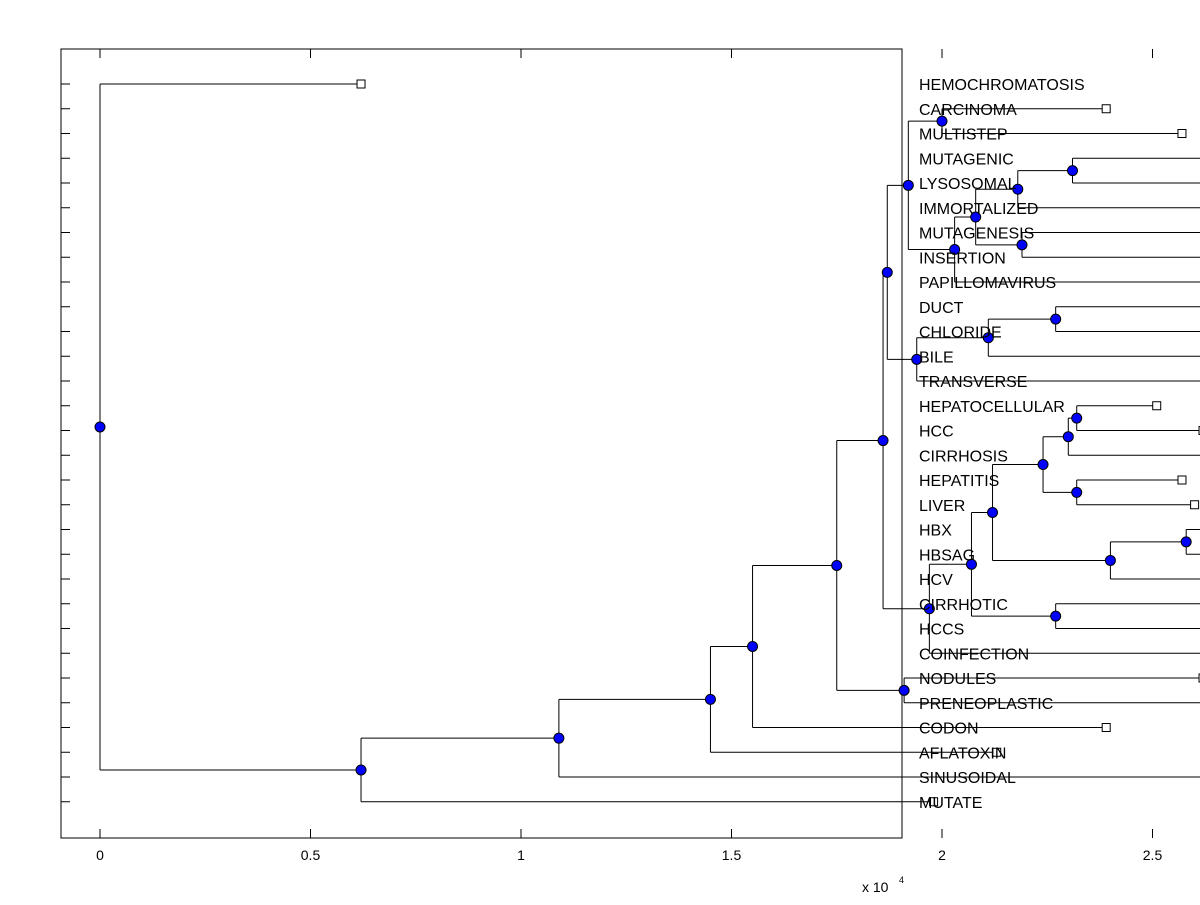 The width and height of the screenshot is (1200, 905). Describe the element at coordinates (968, 110) in the screenshot. I see `leaf-label: CARCINOMA` at that location.